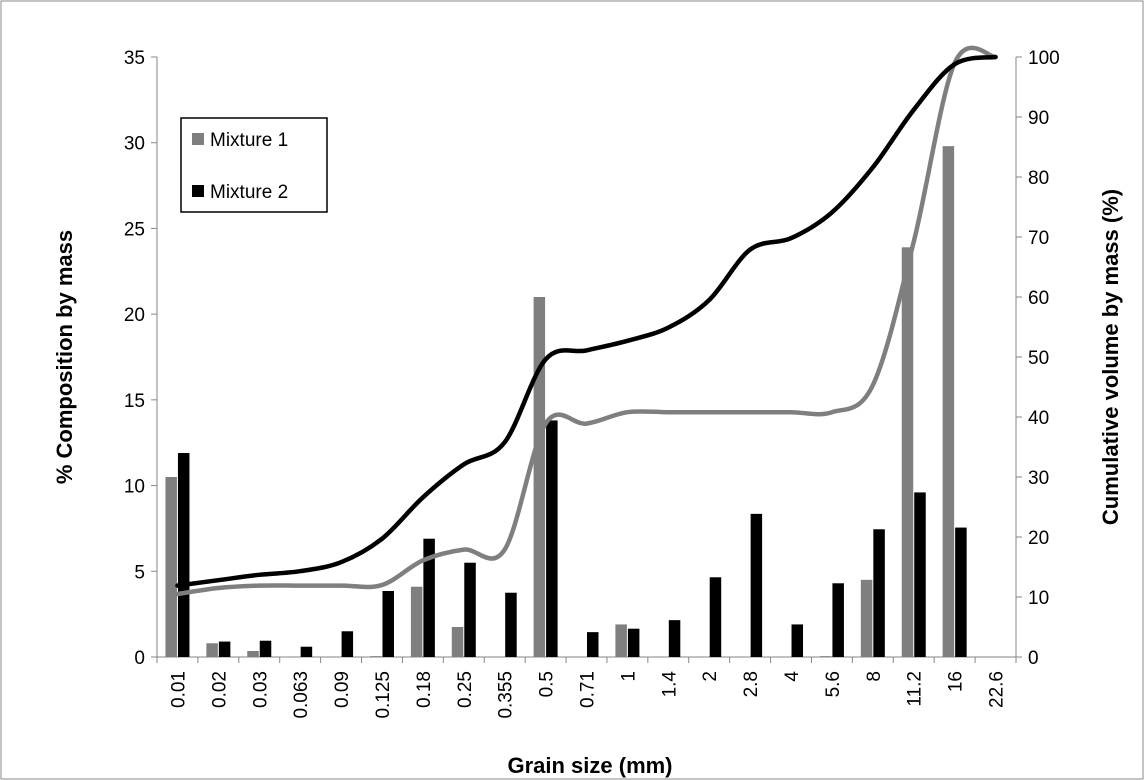  What do you see at coordinates (1110, 357) in the screenshot?
I see `y2-axis-title: Cumulative volume by mass (%)` at bounding box center [1110, 357].